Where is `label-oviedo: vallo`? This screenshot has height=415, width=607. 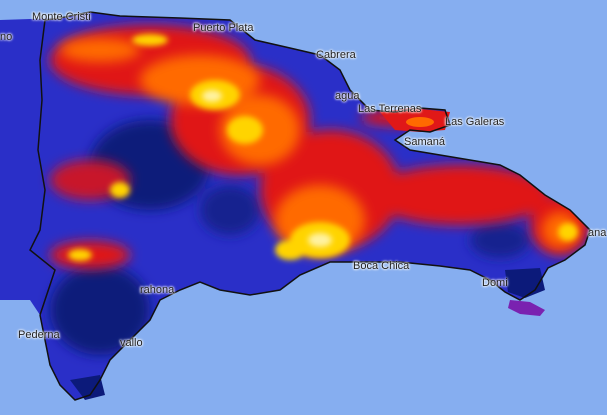
label-oviedo: vallo is located at coordinates (131, 343).